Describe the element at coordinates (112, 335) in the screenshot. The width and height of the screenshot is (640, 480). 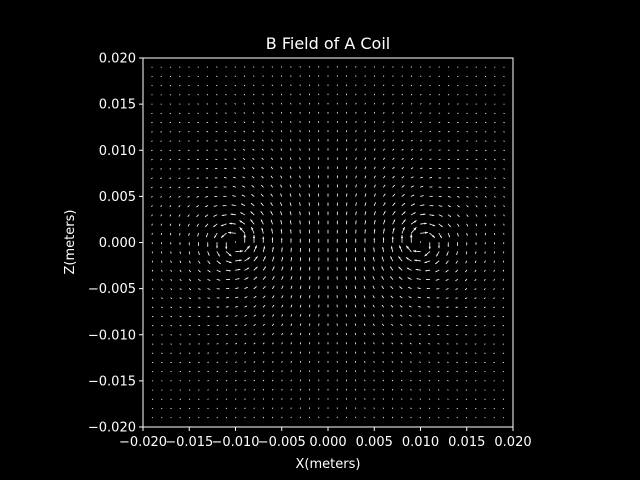
I see `y-tick-label: −0.010` at that location.